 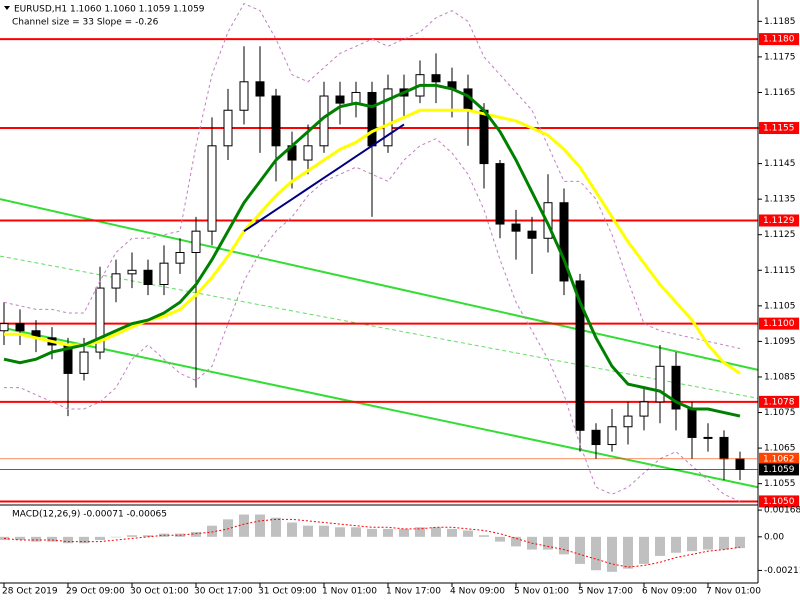 What do you see at coordinates (780, 93) in the screenshot?
I see `y-tick-label: 1.1165` at bounding box center [780, 93].